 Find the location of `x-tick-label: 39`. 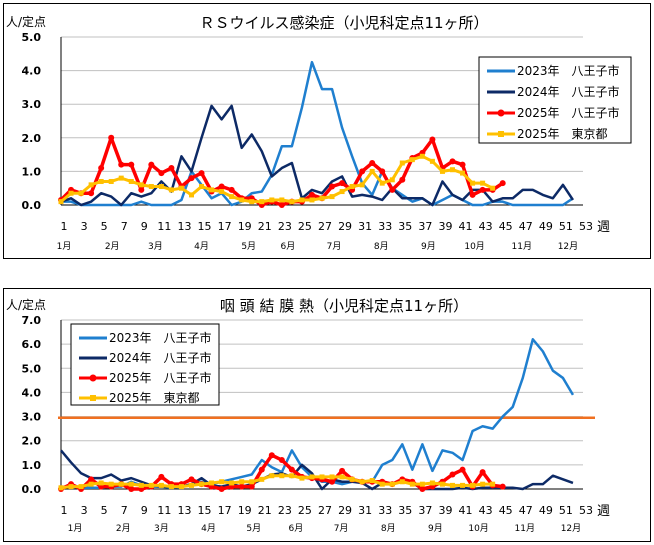

x-tick-label: 39 is located at coordinates (445, 226).